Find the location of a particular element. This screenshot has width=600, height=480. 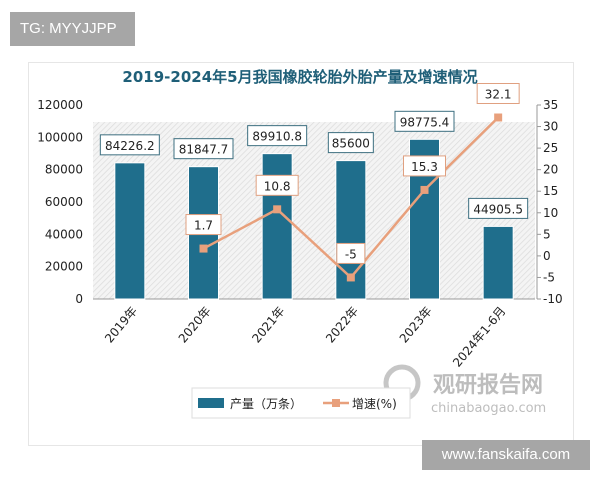

right-tick-label: 20 is located at coordinates (550, 170).